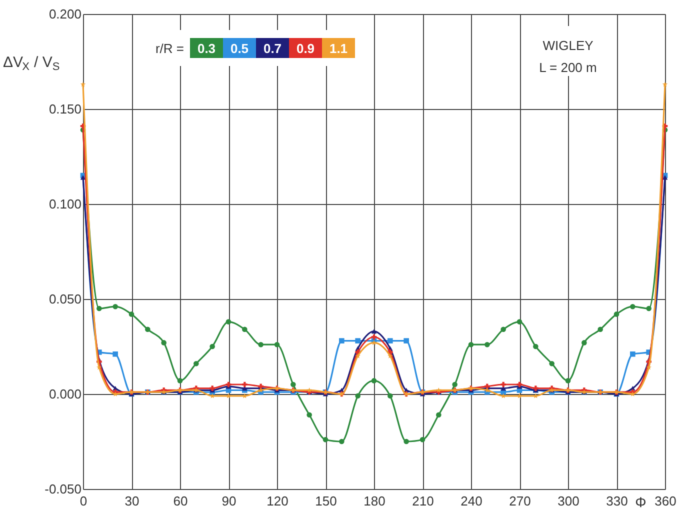 The height and width of the screenshot is (514, 685). I want to click on text: 0.7, so click(272, 48).